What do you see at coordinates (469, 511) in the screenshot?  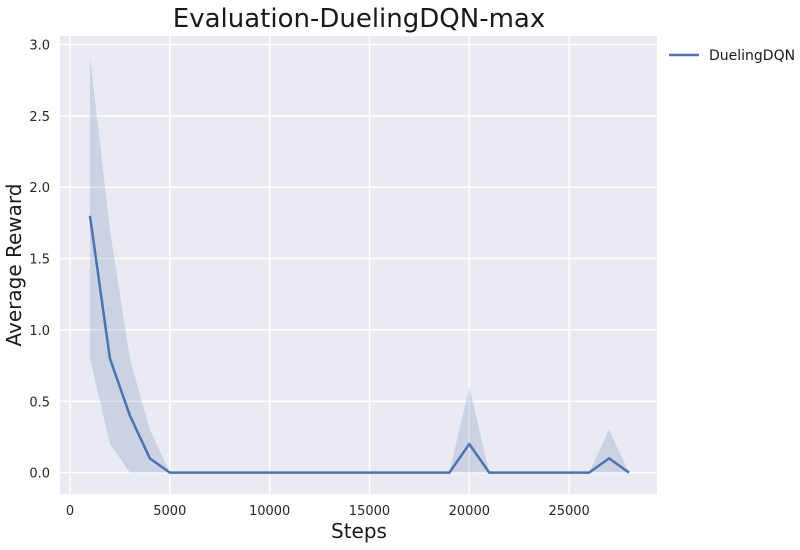 I see `x-tick-label: 20000` at bounding box center [469, 511].